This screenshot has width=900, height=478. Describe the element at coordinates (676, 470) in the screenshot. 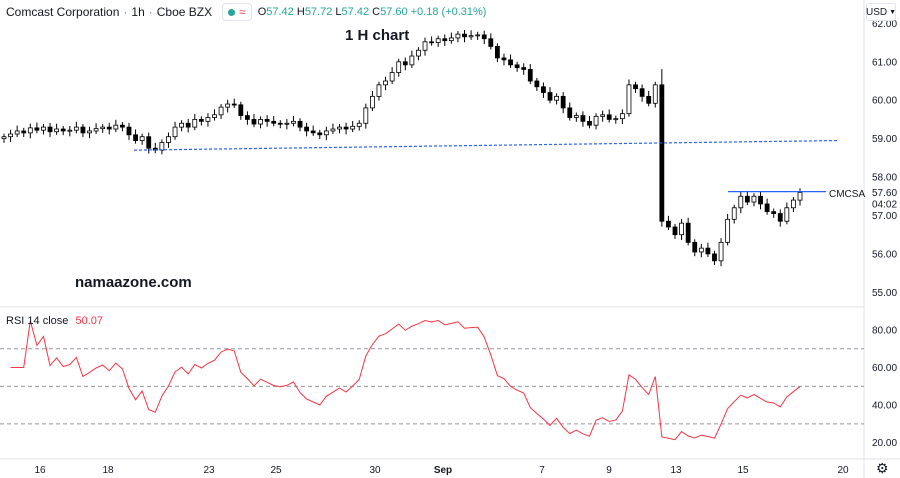

I see `time-tick-label: 13` at that location.